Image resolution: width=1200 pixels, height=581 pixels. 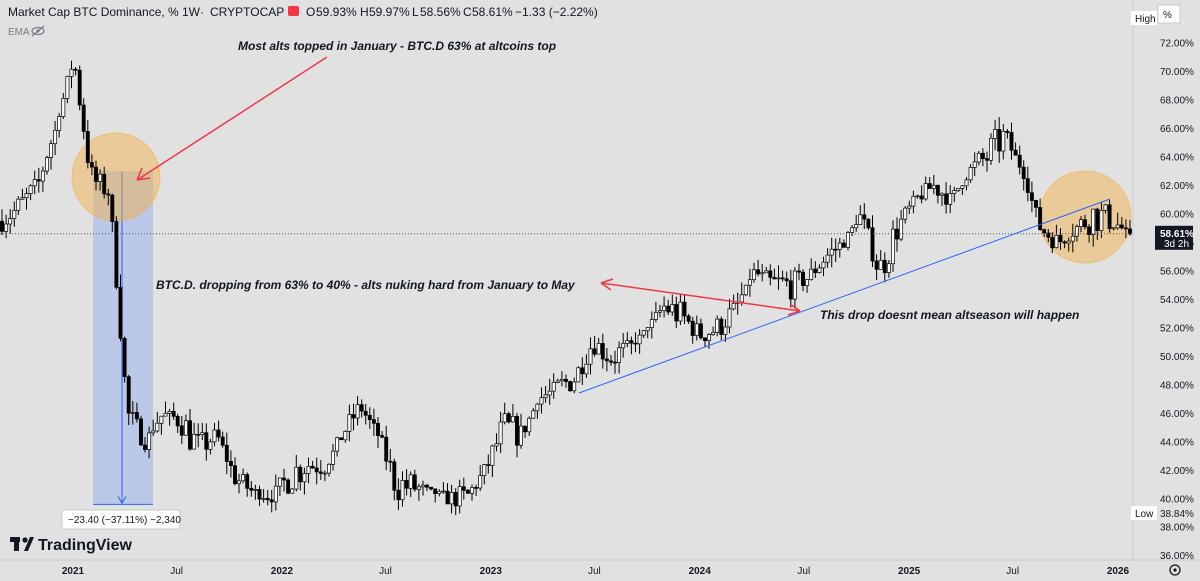 I want to click on low-value: 58.56%, so click(x=440, y=12).